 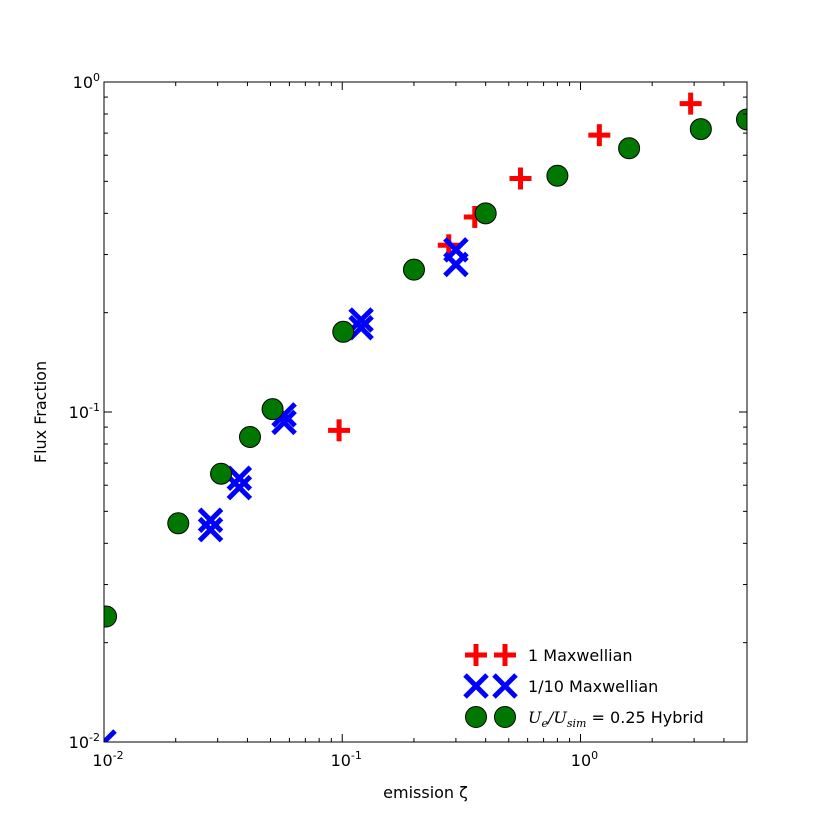 What do you see at coordinates (593, 686) in the screenshot?
I see `legend-label-1-10-maxwellian: 1/10 Maxwellian` at bounding box center [593, 686].